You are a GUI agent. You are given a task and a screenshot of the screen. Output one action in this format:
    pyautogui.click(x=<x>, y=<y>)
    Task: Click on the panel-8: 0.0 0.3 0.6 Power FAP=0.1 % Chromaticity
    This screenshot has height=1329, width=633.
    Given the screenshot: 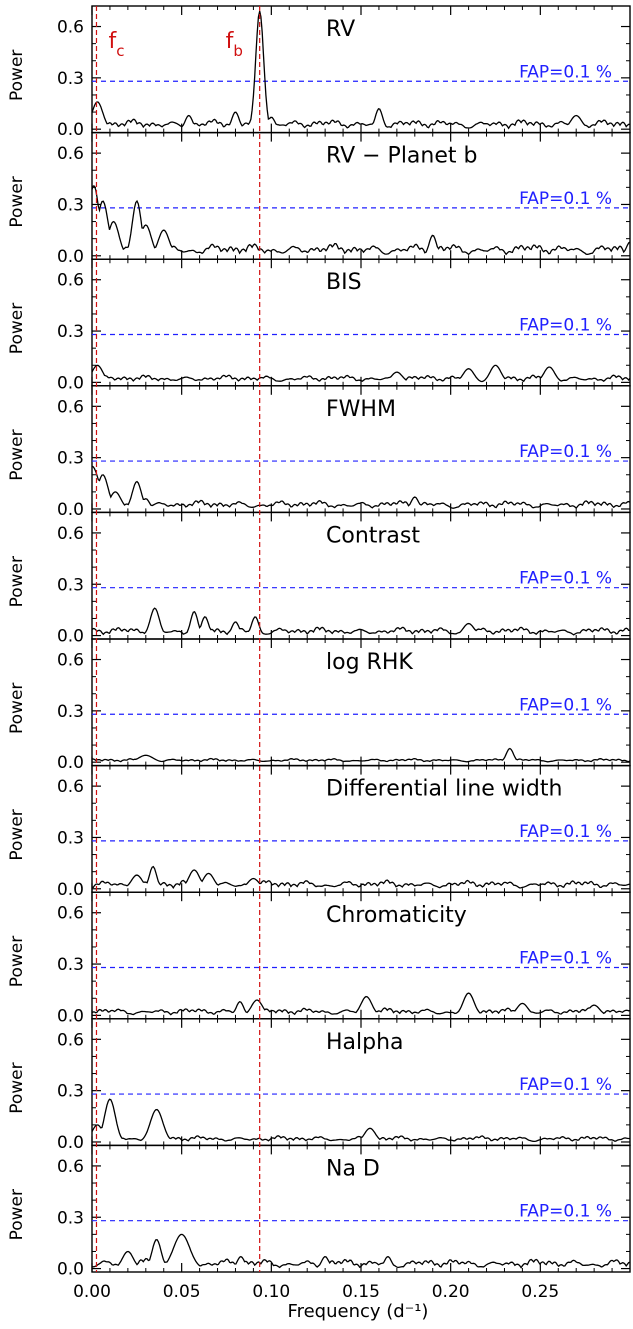 What is the action you would take?
    pyautogui.click(x=319, y=958)
    